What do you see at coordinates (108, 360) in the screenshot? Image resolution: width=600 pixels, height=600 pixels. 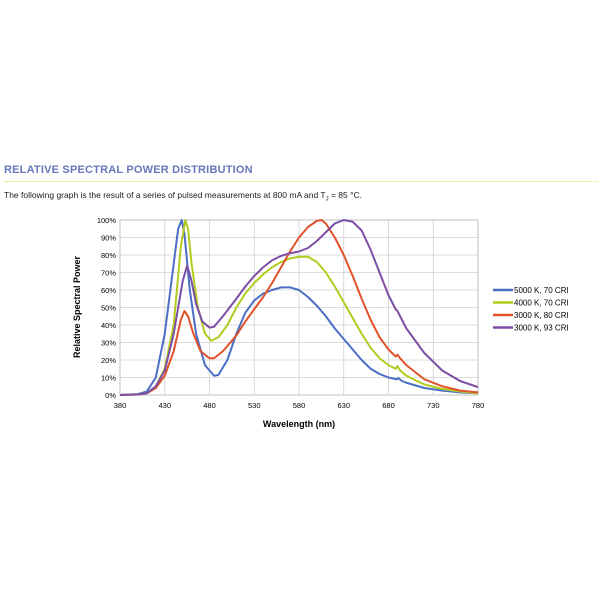 I see `y-tick-label: 20%` at bounding box center [108, 360].